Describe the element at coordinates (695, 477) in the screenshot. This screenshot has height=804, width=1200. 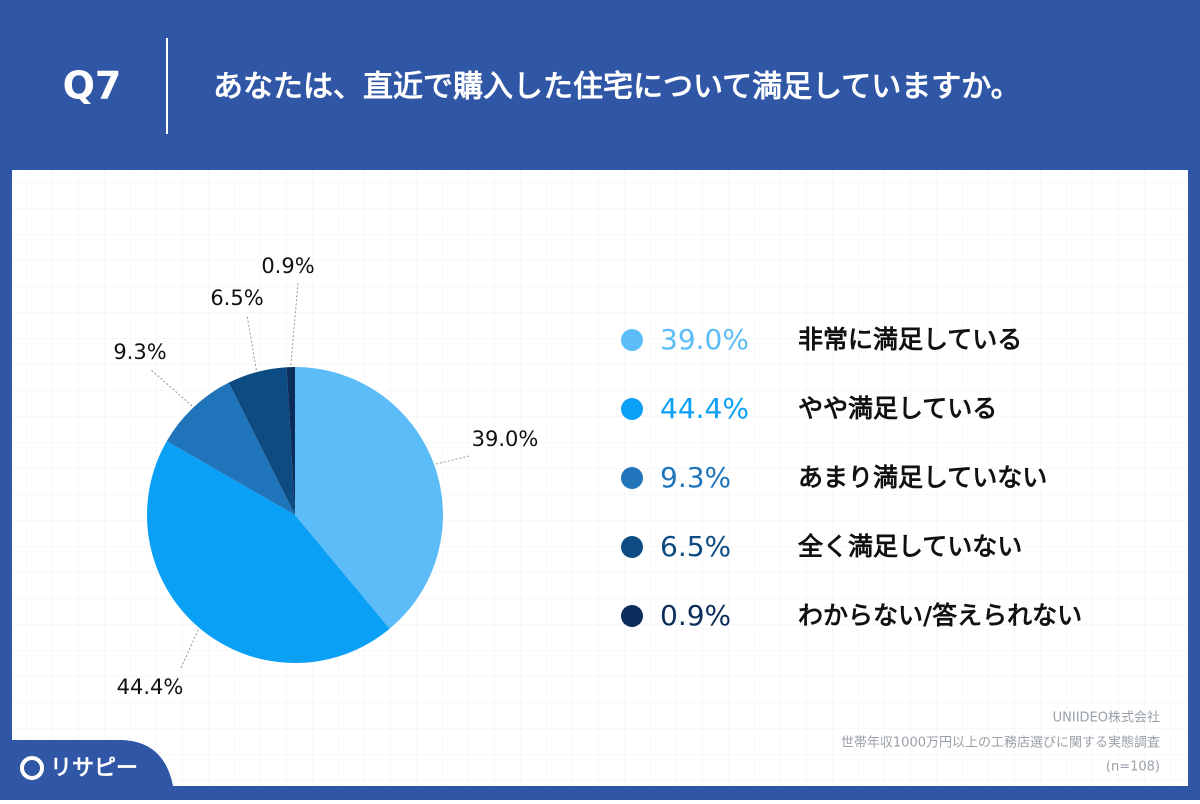
I see `legend-value: 9.3%` at that location.